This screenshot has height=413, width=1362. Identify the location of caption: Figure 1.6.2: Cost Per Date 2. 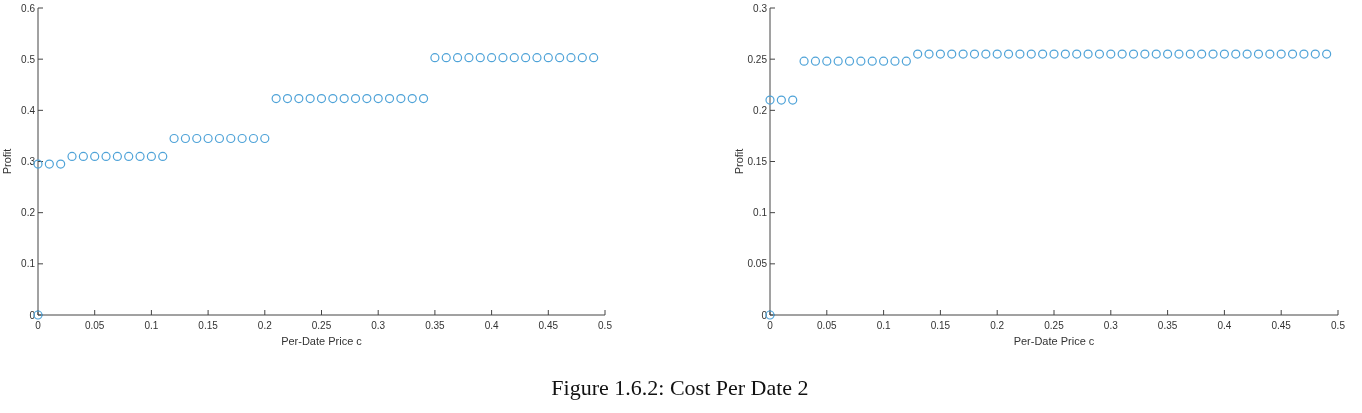
(680, 387).